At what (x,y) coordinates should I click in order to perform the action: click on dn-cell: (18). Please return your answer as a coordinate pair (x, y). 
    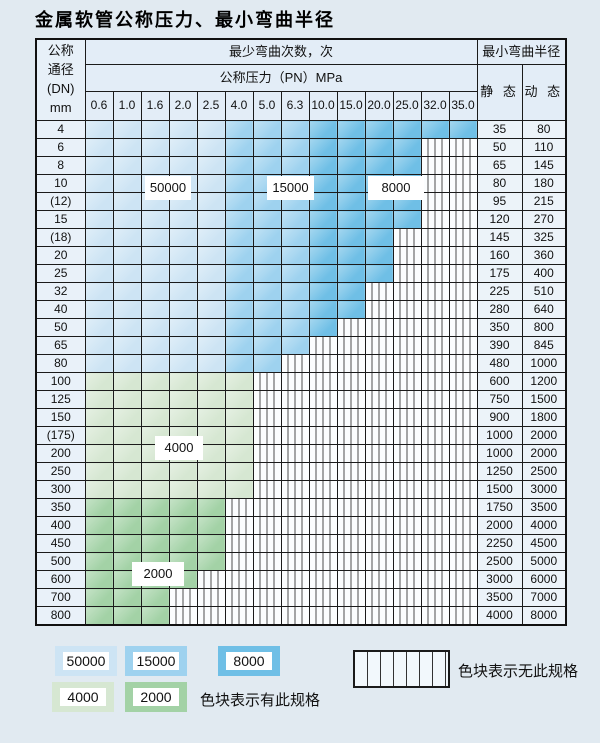
    Looking at the image, I should click on (60, 237).